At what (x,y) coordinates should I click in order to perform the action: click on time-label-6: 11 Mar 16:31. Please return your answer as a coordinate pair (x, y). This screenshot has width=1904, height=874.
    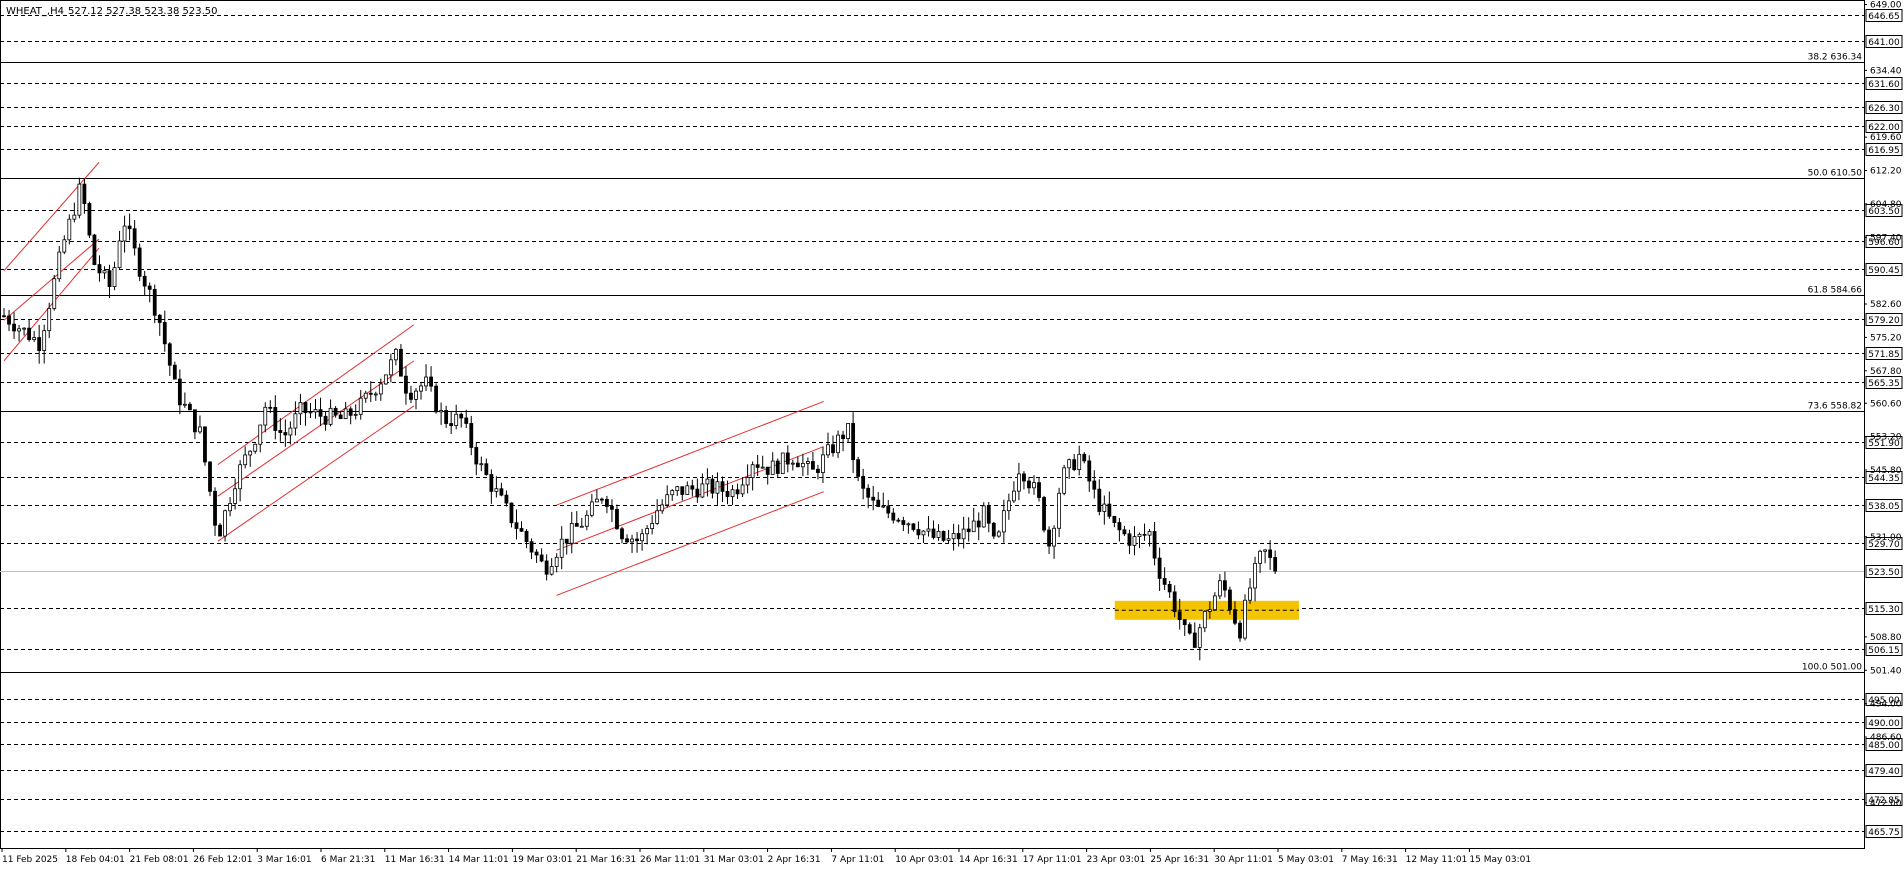
    Looking at the image, I should click on (415, 860).